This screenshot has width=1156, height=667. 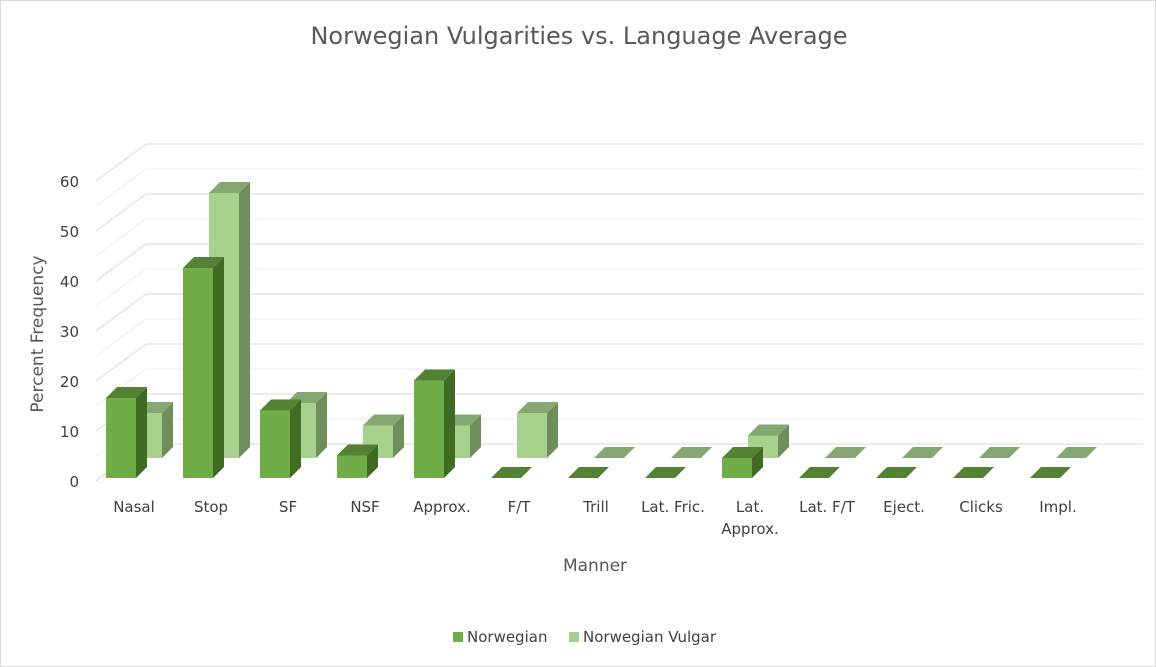 I want to click on x-category-label: Nasal, so click(x=134, y=507).